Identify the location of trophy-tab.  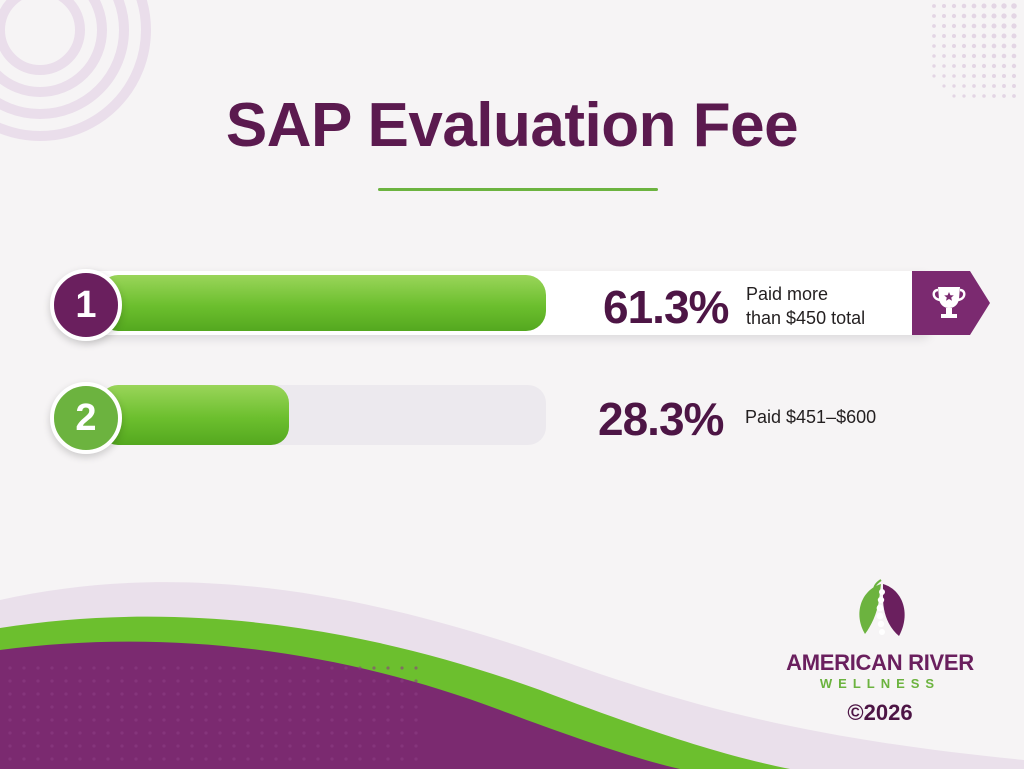
(951, 303).